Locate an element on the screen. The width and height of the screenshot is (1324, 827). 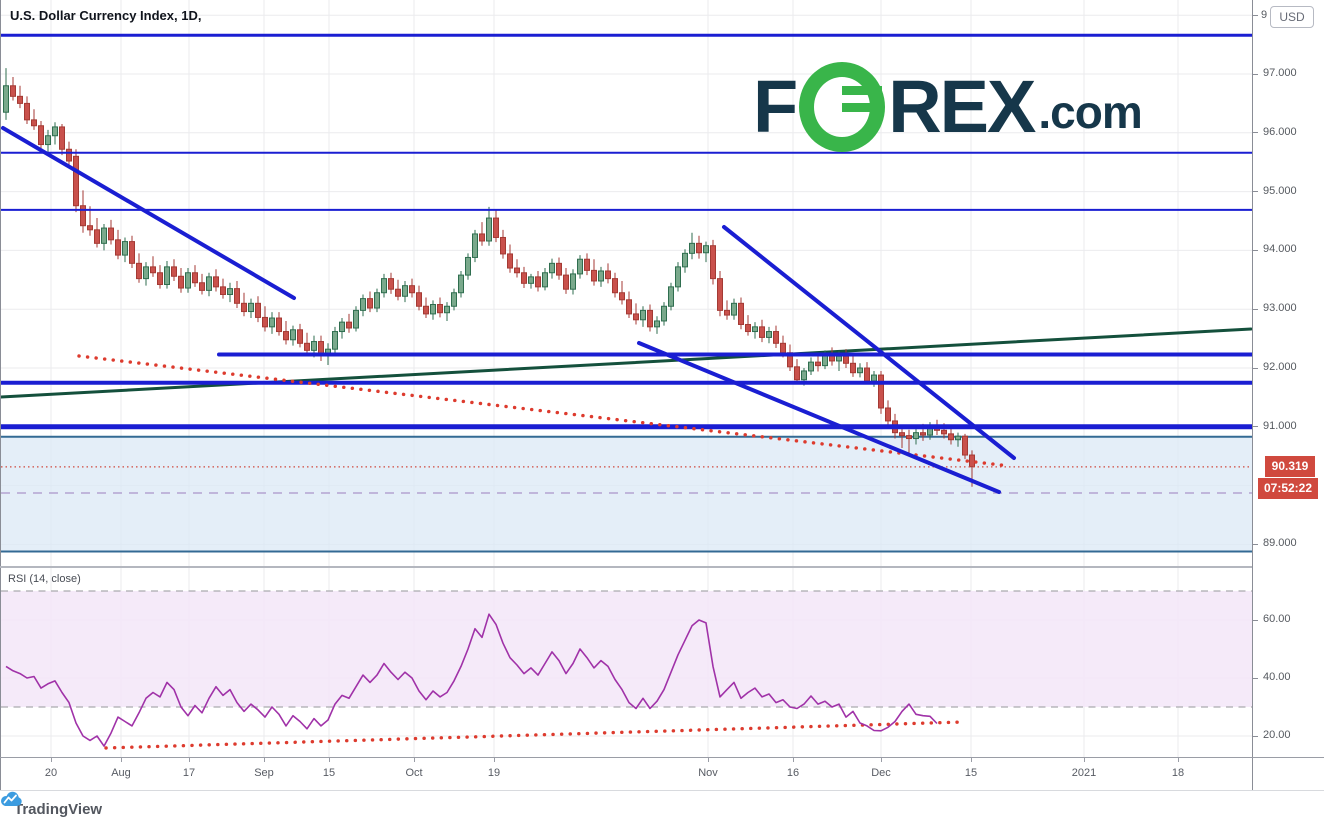
time-axis-label: 20 is located at coordinates (51, 773).